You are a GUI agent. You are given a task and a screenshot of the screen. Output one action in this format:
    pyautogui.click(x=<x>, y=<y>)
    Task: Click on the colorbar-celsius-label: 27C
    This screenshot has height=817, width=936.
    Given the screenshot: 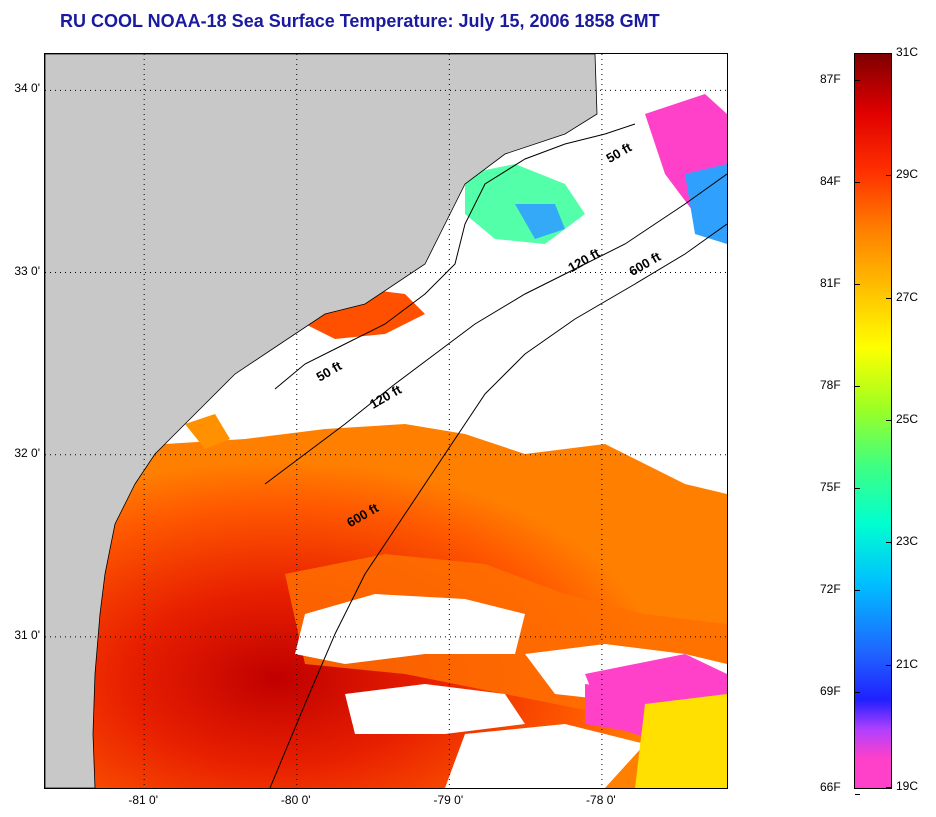 What is the action you would take?
    pyautogui.click(x=907, y=296)
    